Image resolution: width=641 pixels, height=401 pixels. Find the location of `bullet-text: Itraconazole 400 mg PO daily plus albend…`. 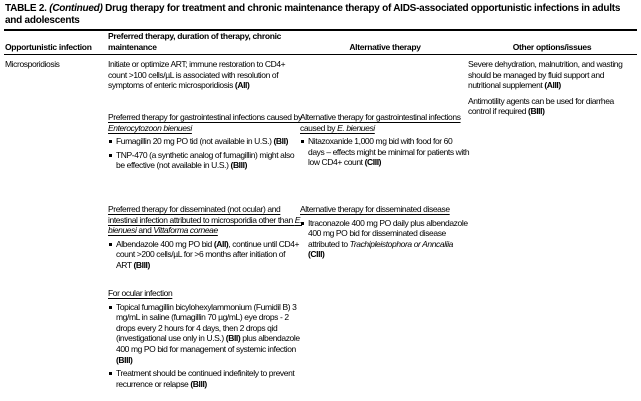

bullet-text: Itraconazole 400 mg PO daily plus albend… is located at coordinates (389, 239).